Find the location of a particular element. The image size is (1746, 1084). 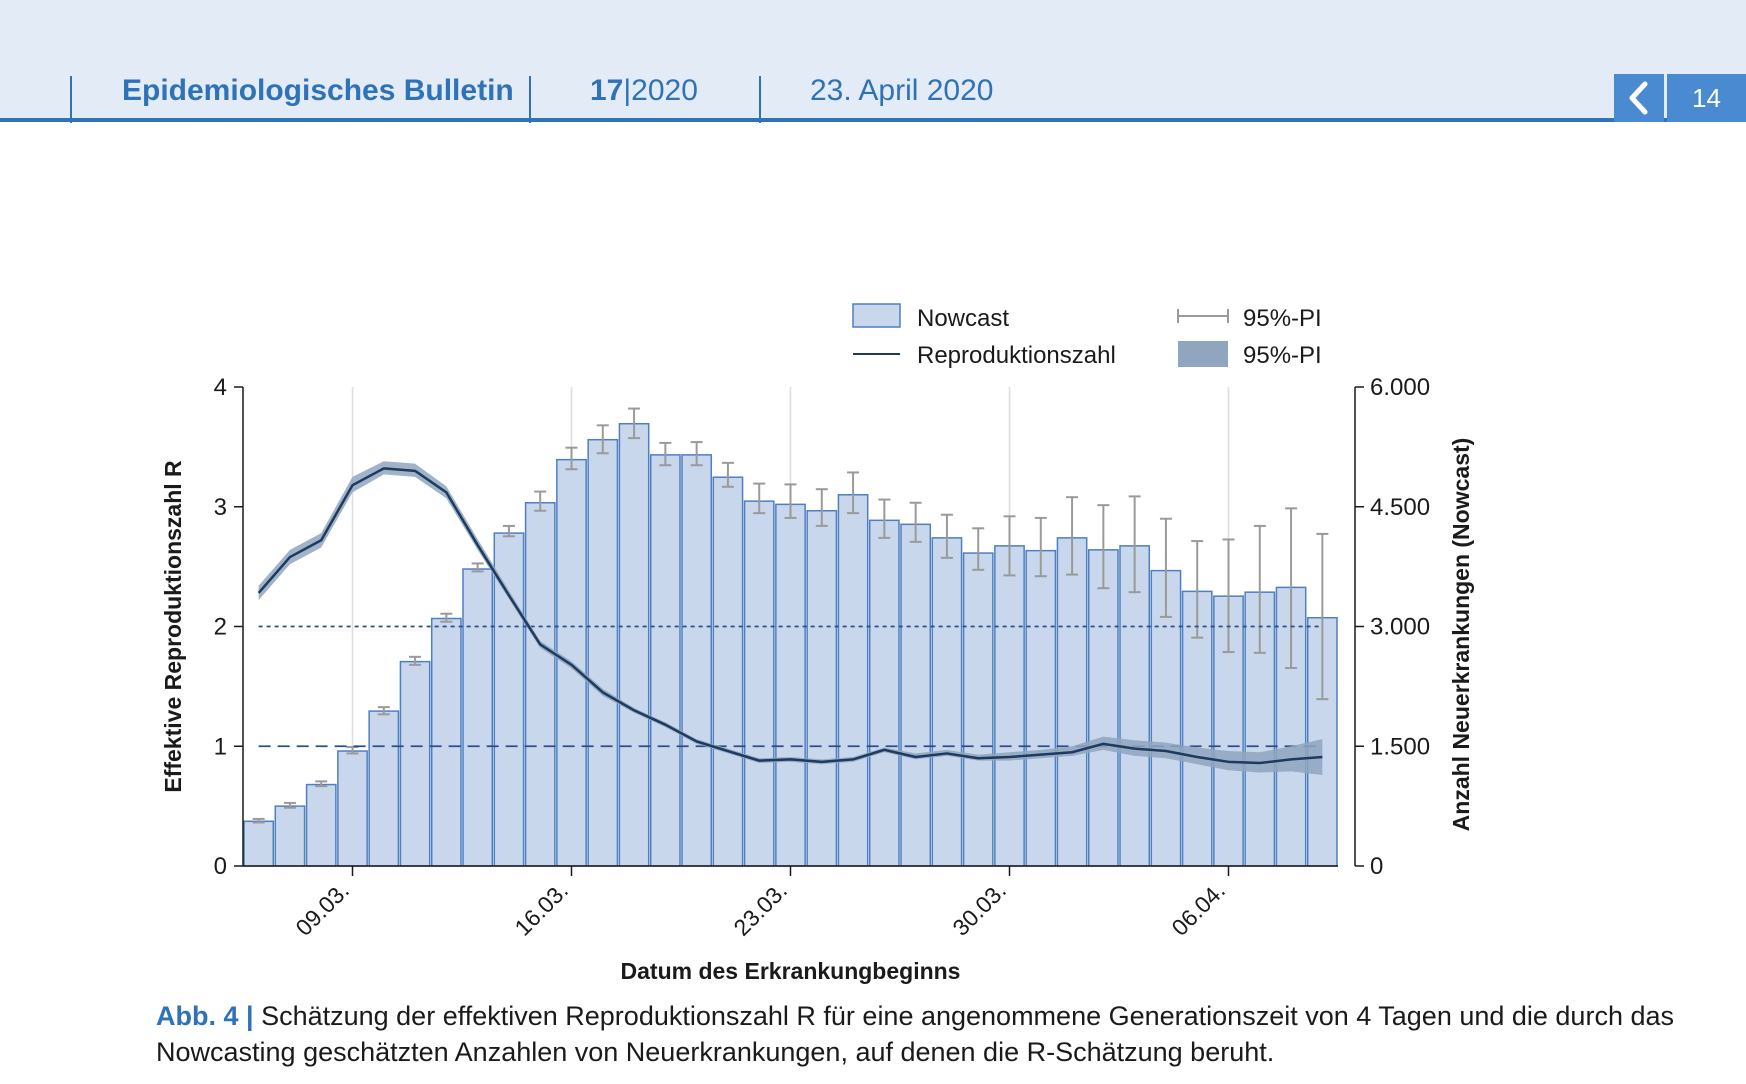

previous-page-button is located at coordinates (1639, 98).